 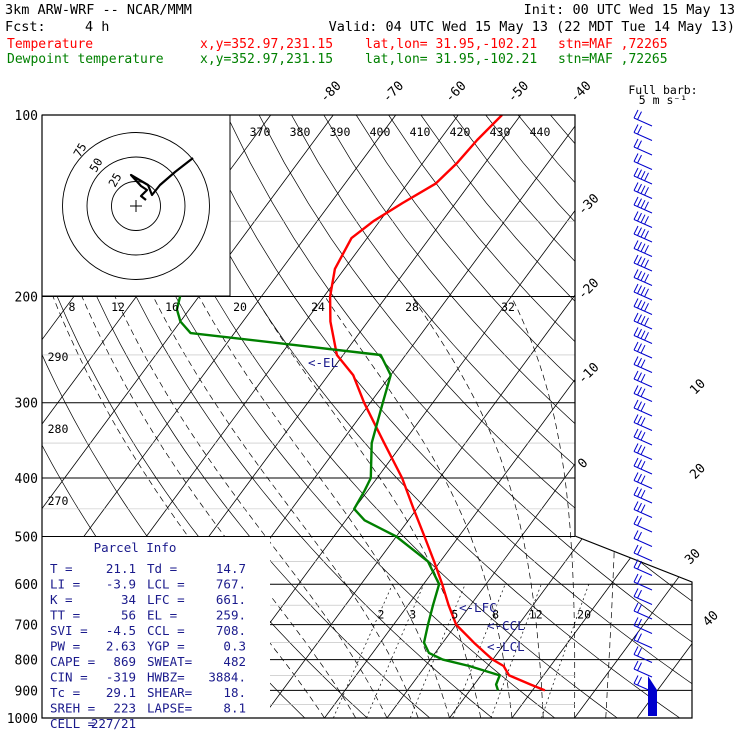 I want to click on parcel-info-cell: 18., so click(x=234, y=692).